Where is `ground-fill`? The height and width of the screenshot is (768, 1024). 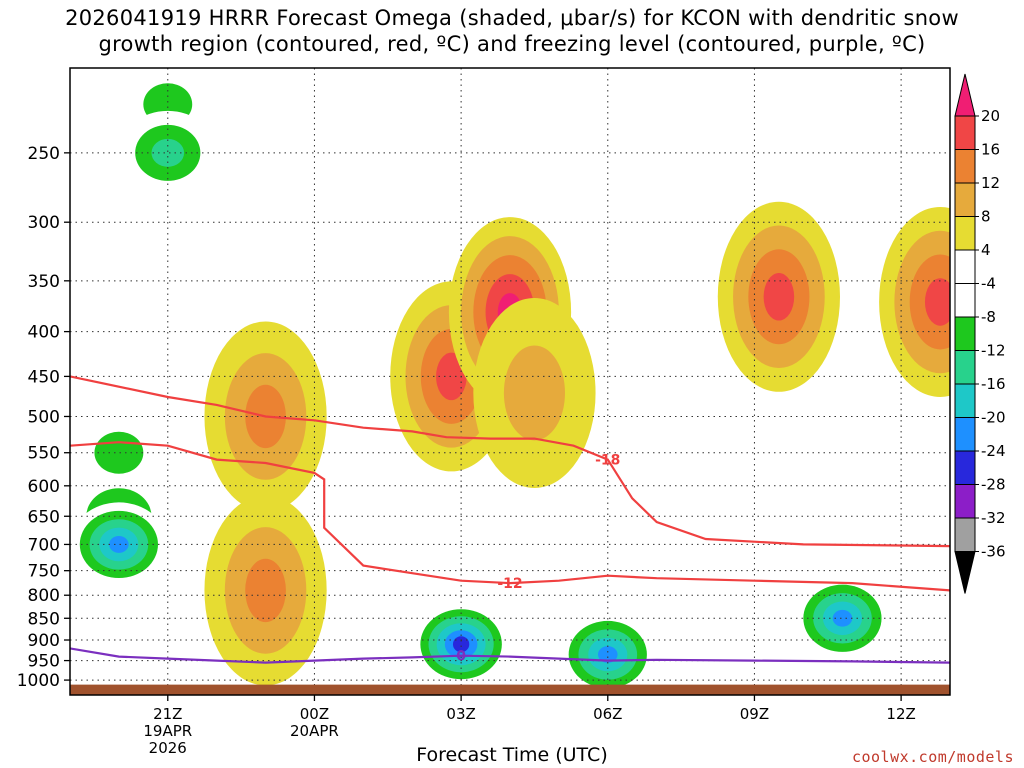
ground-fill is located at coordinates (510, 689).